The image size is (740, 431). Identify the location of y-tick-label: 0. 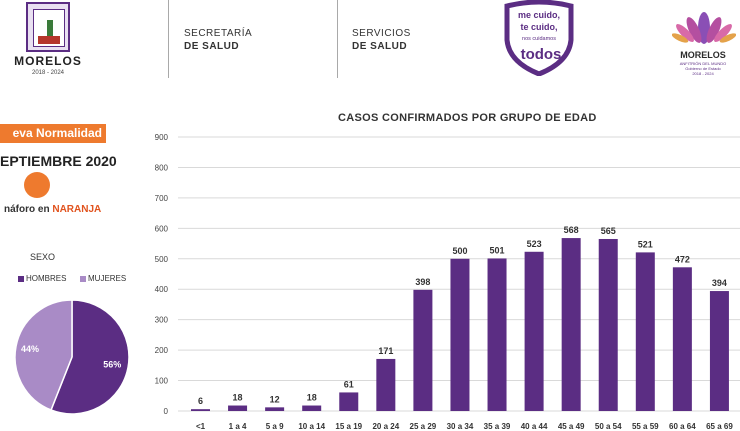
(166, 411).